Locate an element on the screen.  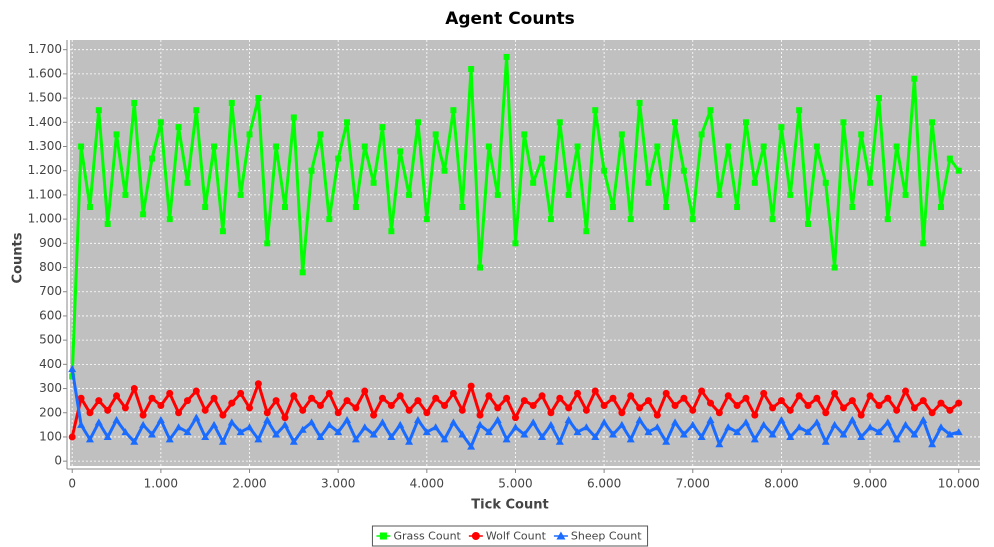
x-tick-label: 0 is located at coordinates (72, 484).